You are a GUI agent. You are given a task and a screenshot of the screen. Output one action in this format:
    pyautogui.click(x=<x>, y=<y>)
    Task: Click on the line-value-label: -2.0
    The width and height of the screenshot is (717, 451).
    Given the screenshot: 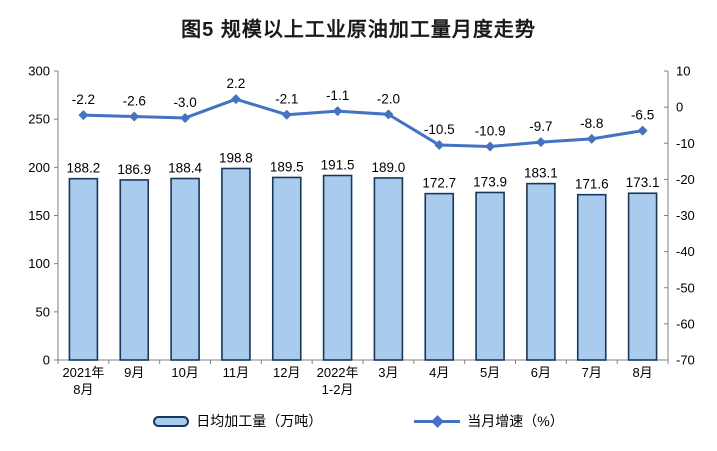 What is the action you would take?
    pyautogui.click(x=388, y=98)
    